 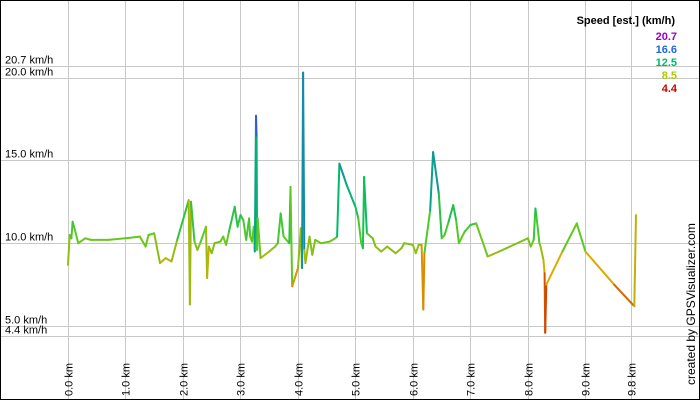 What do you see at coordinates (691, 304) in the screenshot?
I see `credit-text: created by GPSVisualizer.com` at bounding box center [691, 304].